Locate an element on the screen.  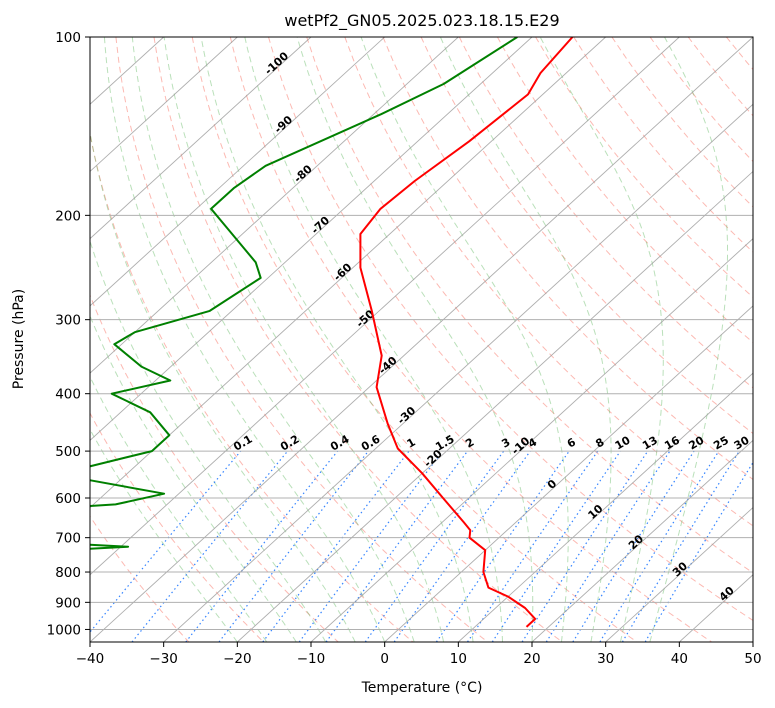
mixing-ratio-label: 16 is located at coordinates (672, 442).